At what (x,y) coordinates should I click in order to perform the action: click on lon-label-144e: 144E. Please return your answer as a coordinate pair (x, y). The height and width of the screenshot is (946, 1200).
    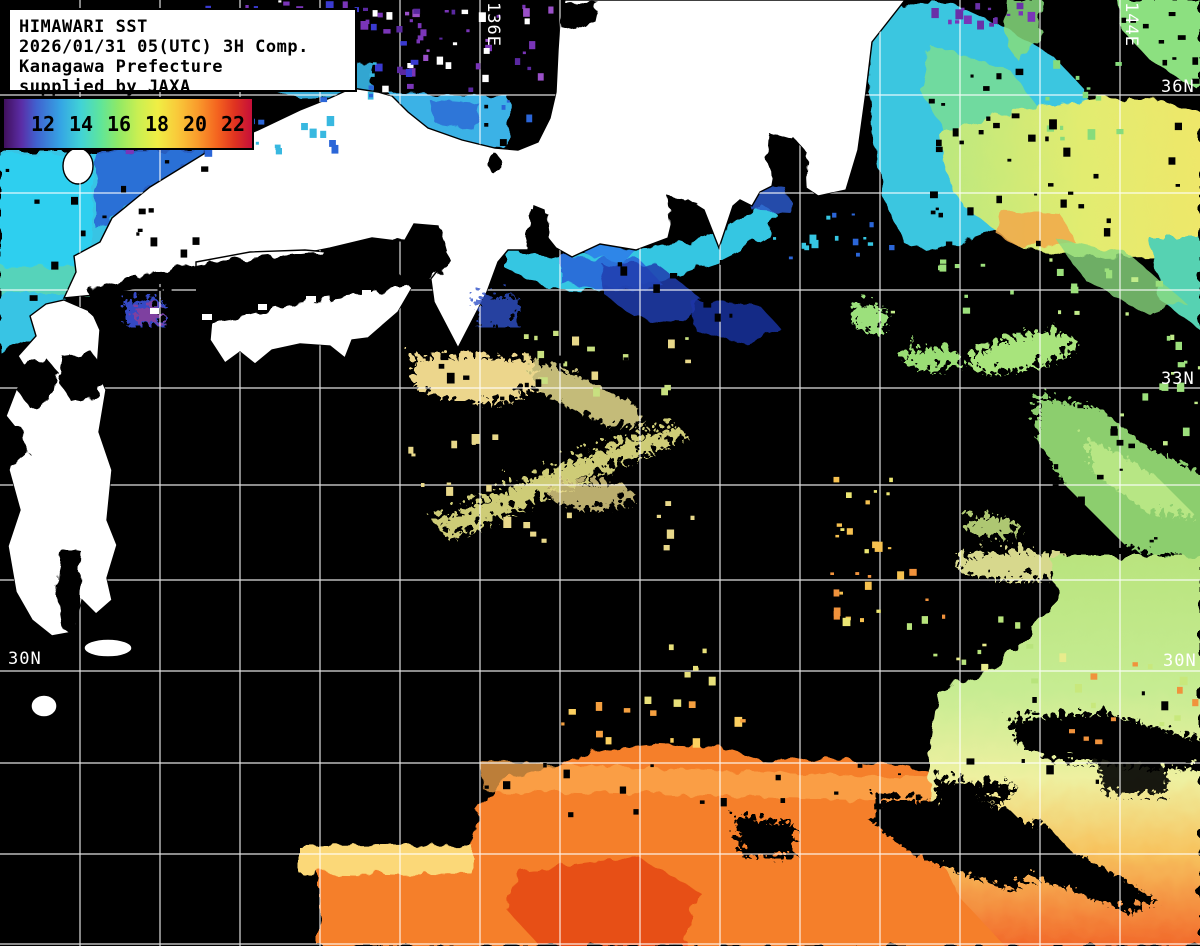
    Looking at the image, I should click on (1131, 24).